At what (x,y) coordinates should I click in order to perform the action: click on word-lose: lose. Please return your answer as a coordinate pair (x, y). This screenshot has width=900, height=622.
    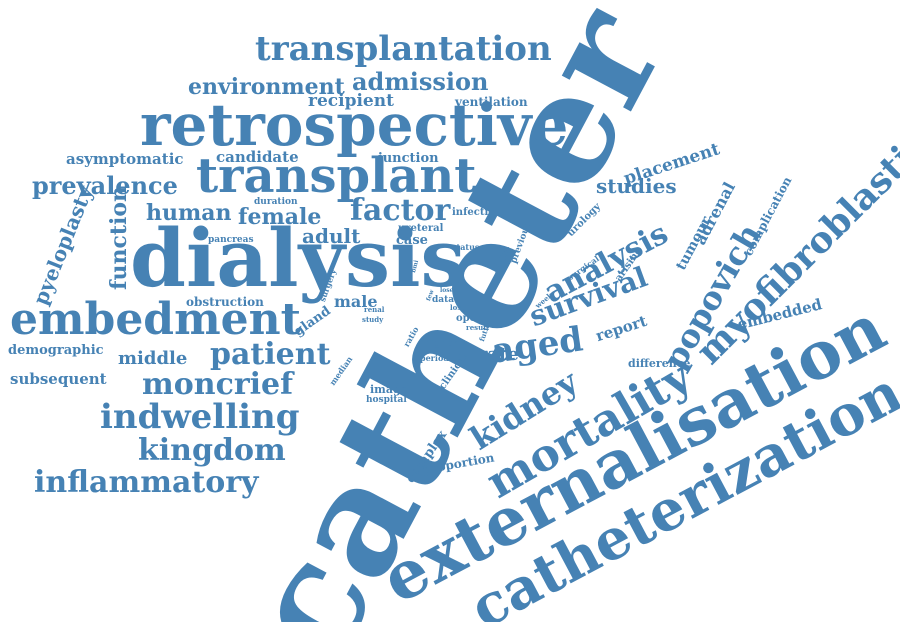
    Looking at the image, I should click on (447, 290).